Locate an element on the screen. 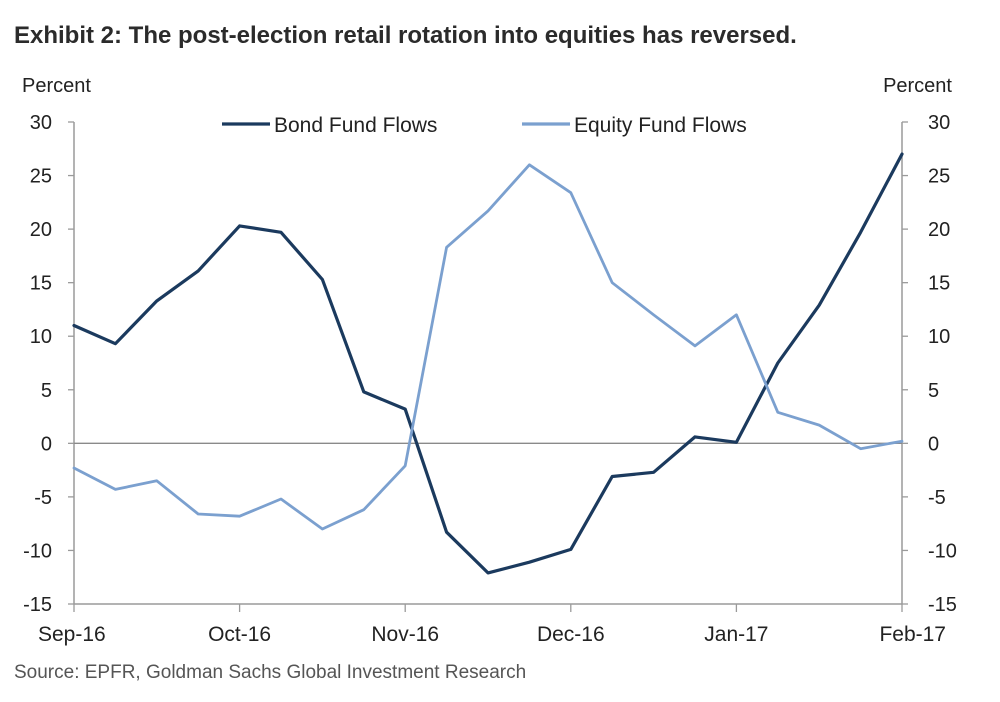  chart-legend: Bond Fund Flows Equity Fund Flows is located at coordinates (484, 125).